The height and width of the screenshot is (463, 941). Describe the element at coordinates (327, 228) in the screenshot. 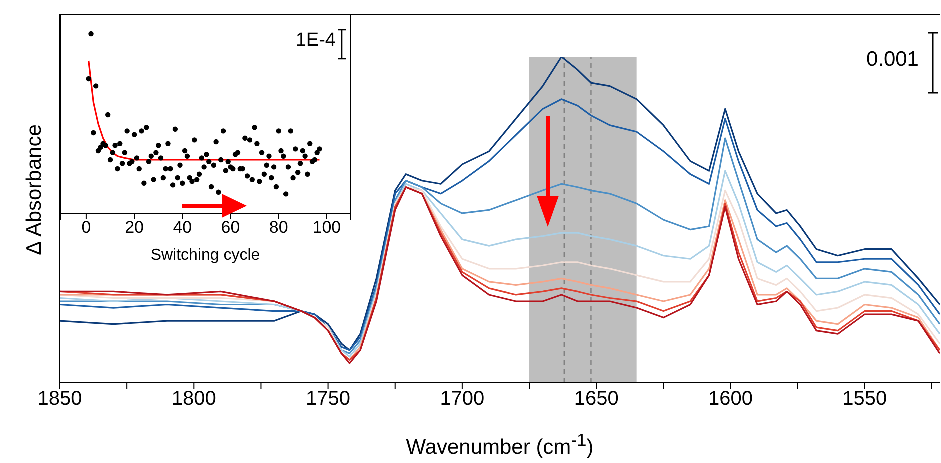

I see `x-tick-label: 100` at that location.